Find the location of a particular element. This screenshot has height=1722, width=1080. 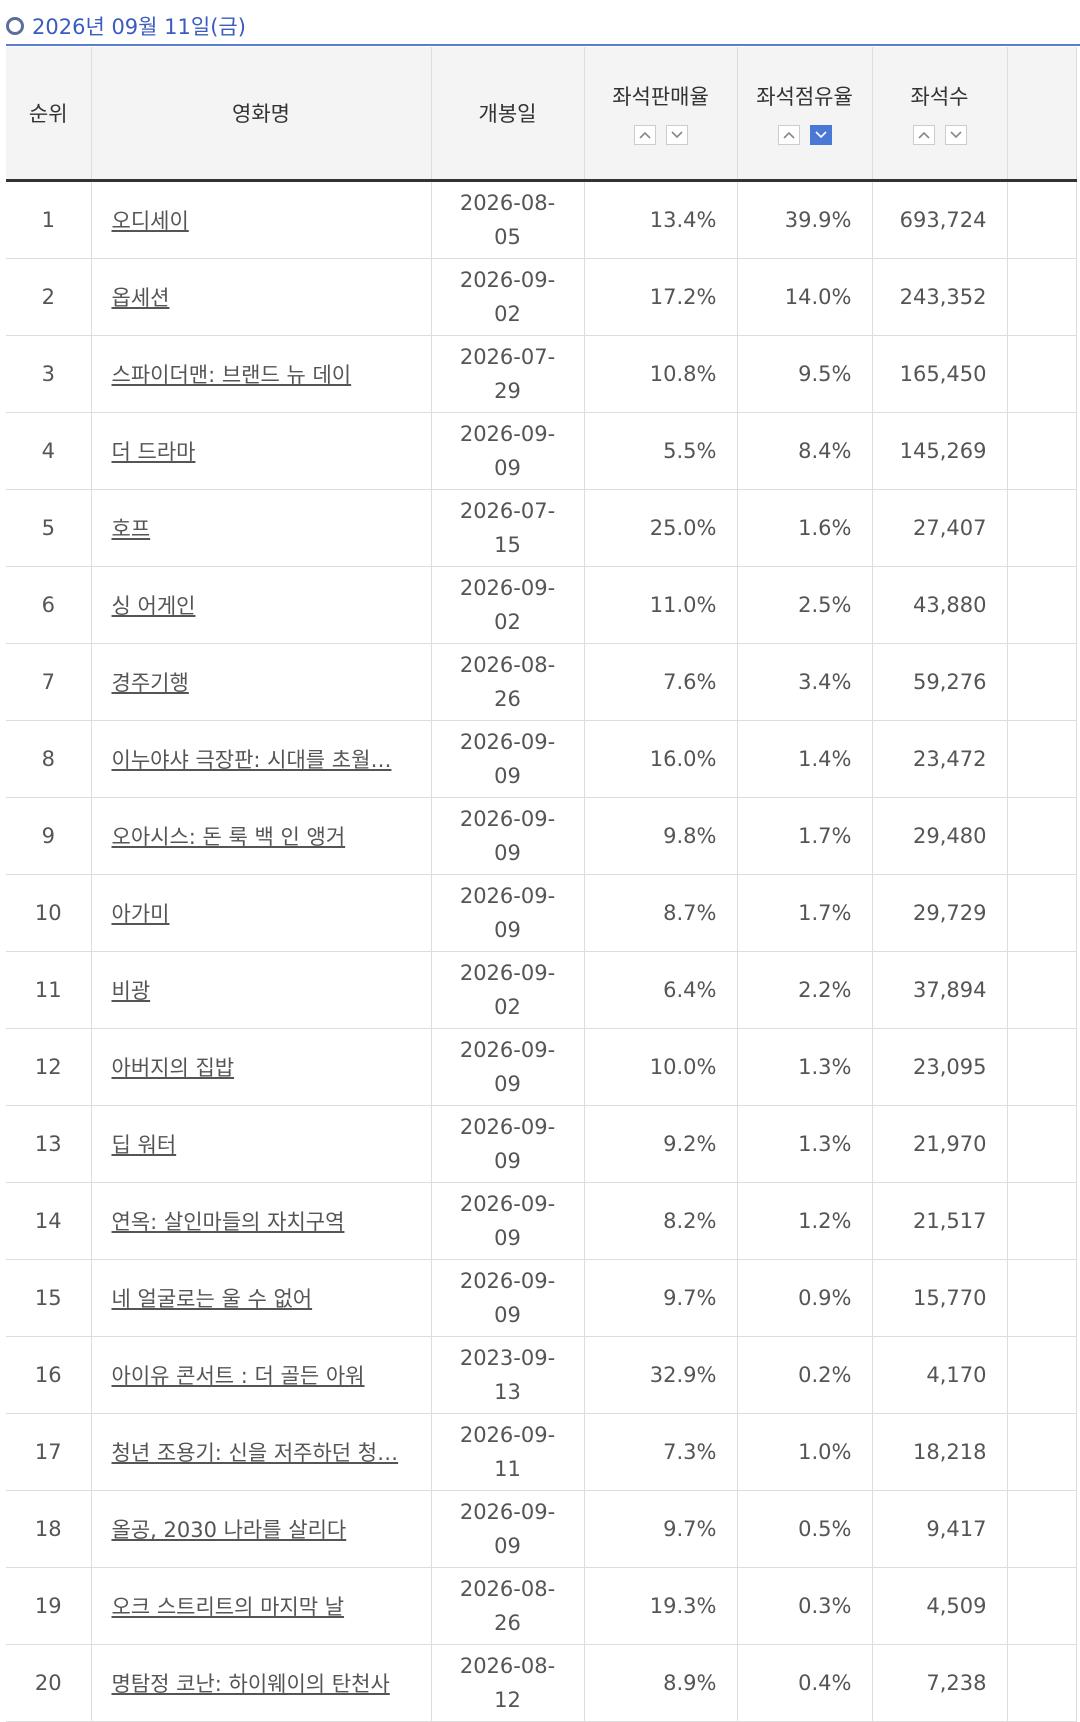

cell: 2026-08-26 is located at coordinates (508, 682).